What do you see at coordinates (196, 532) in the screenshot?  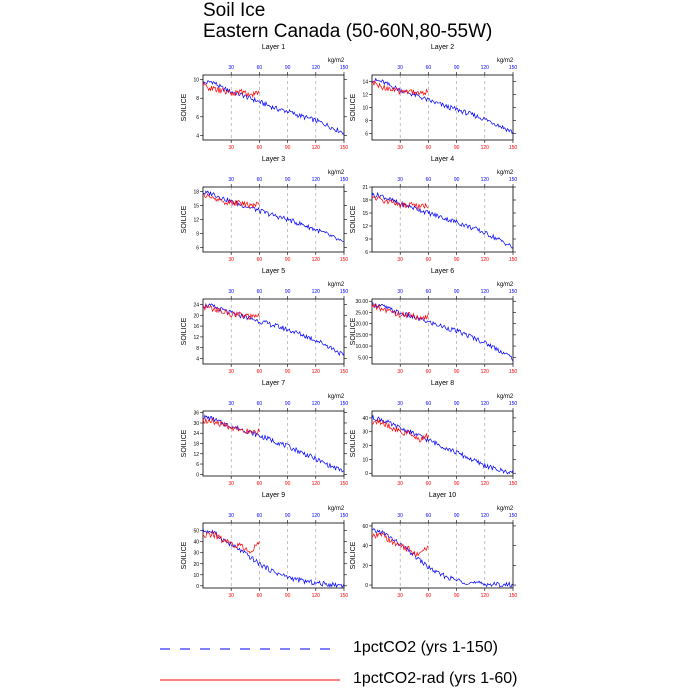 I see `y-tick-label: 50` at bounding box center [196, 532].